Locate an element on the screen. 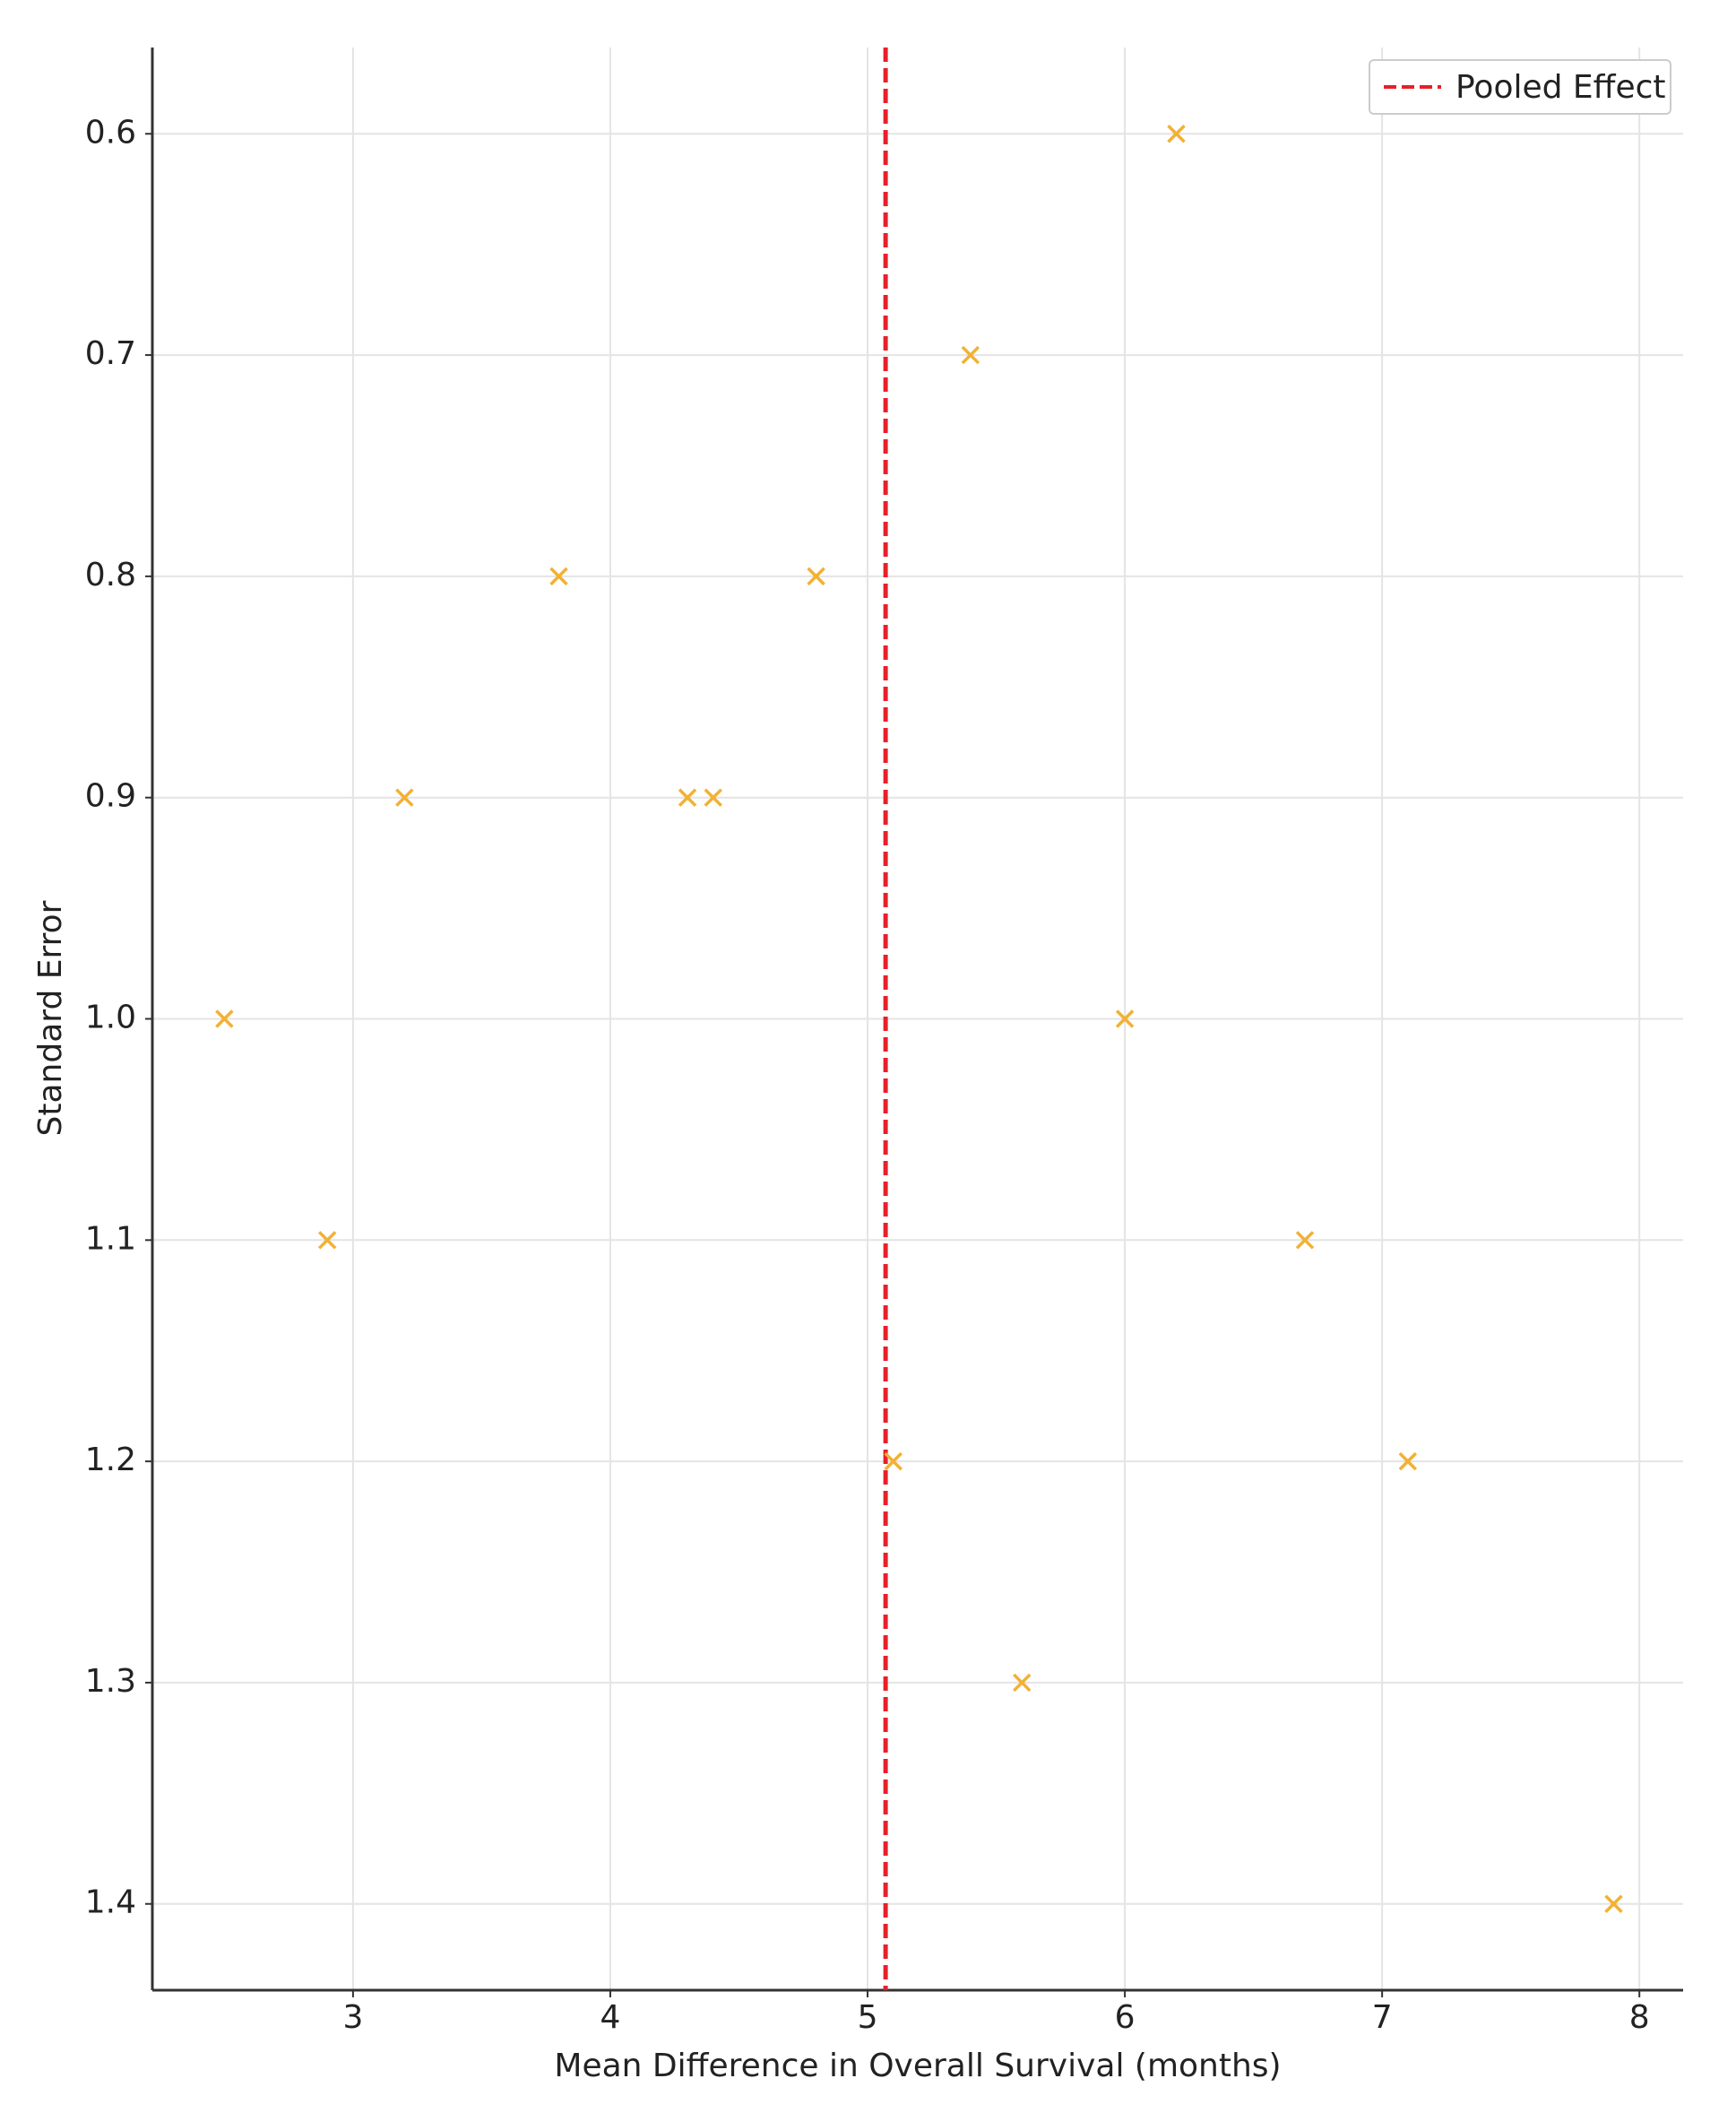 This screenshot has height=2113, width=1736. y-tick-label: 1.3 is located at coordinates (110, 1682).